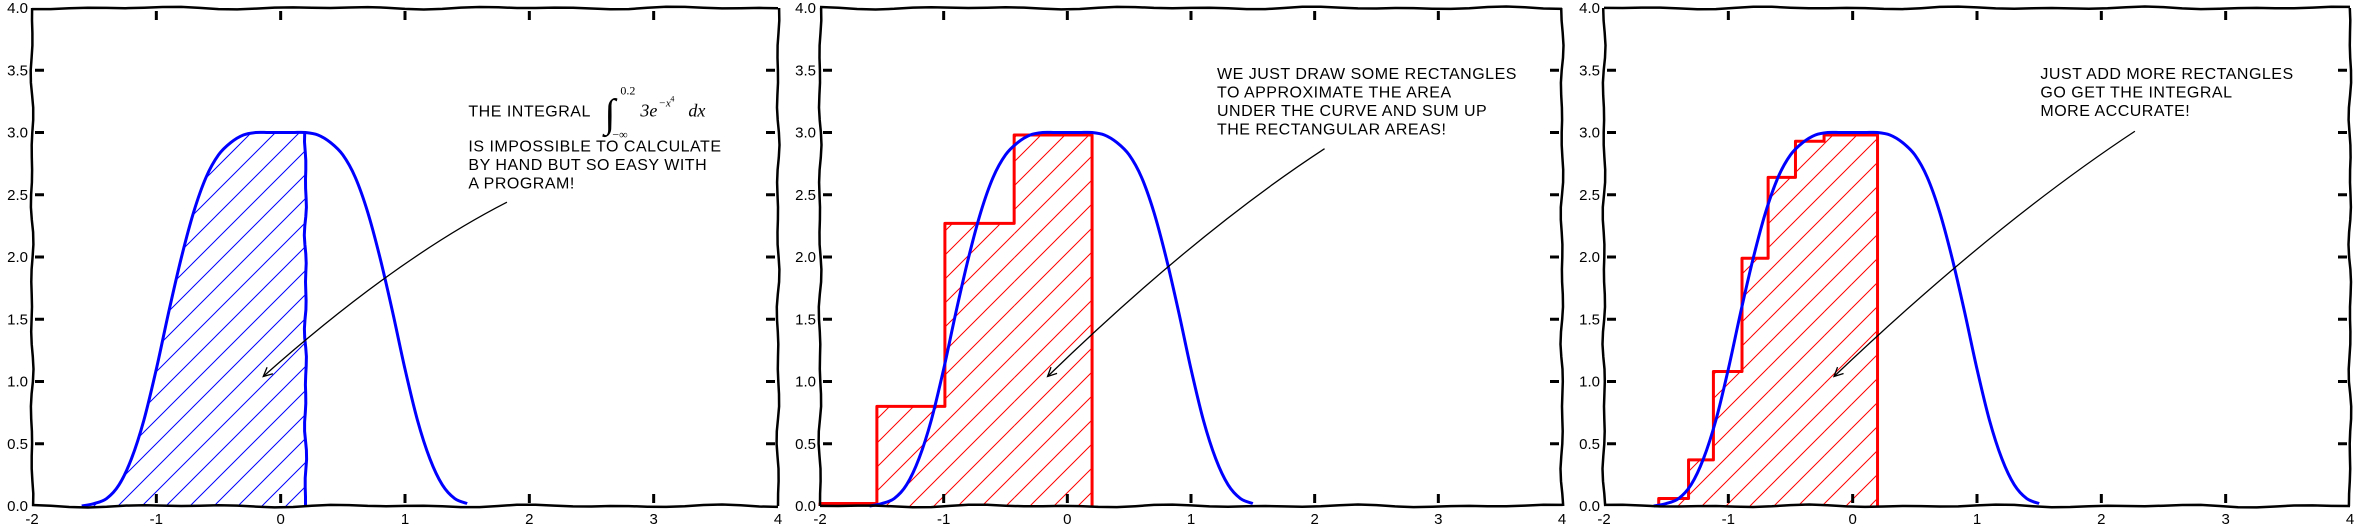 The height and width of the screenshot is (527, 2358). What do you see at coordinates (1367, 74) in the screenshot?
I see `annotation-line: WE JUST DRAW SOME RECTANGLES` at bounding box center [1367, 74].